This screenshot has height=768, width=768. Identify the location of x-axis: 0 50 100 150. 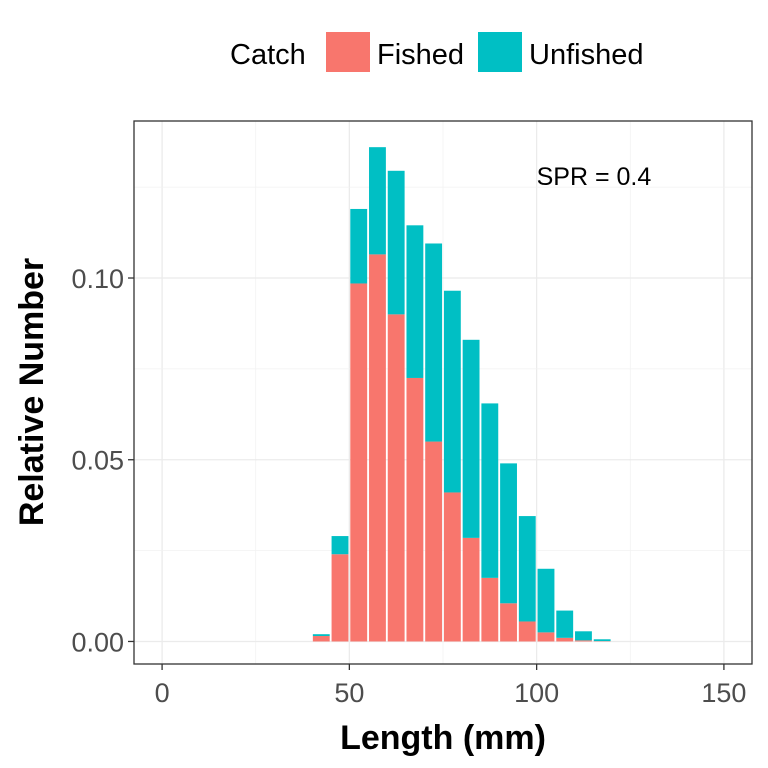
(450, 686).